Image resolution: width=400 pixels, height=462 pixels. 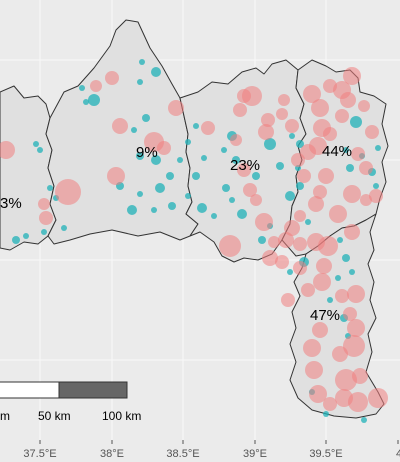 I want to click on zone-label-west: 9%, so click(x=147, y=152).